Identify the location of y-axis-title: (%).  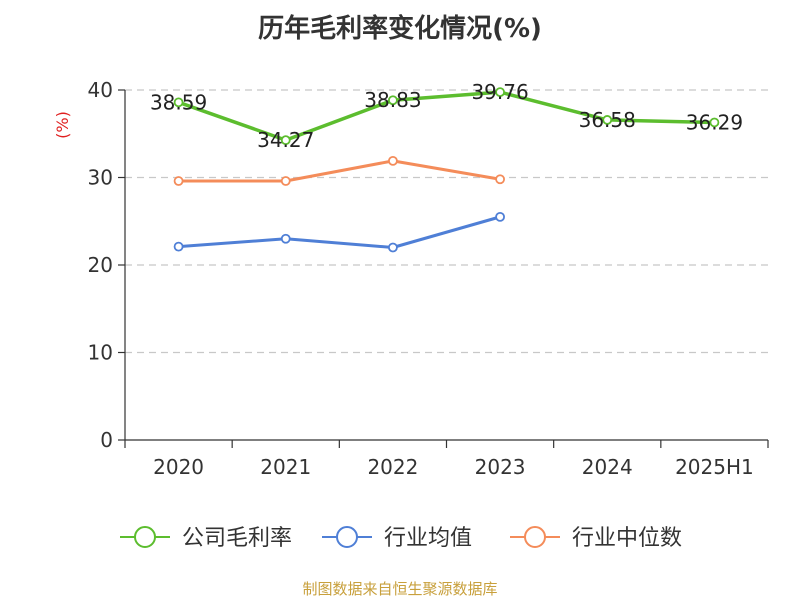
(62, 125).